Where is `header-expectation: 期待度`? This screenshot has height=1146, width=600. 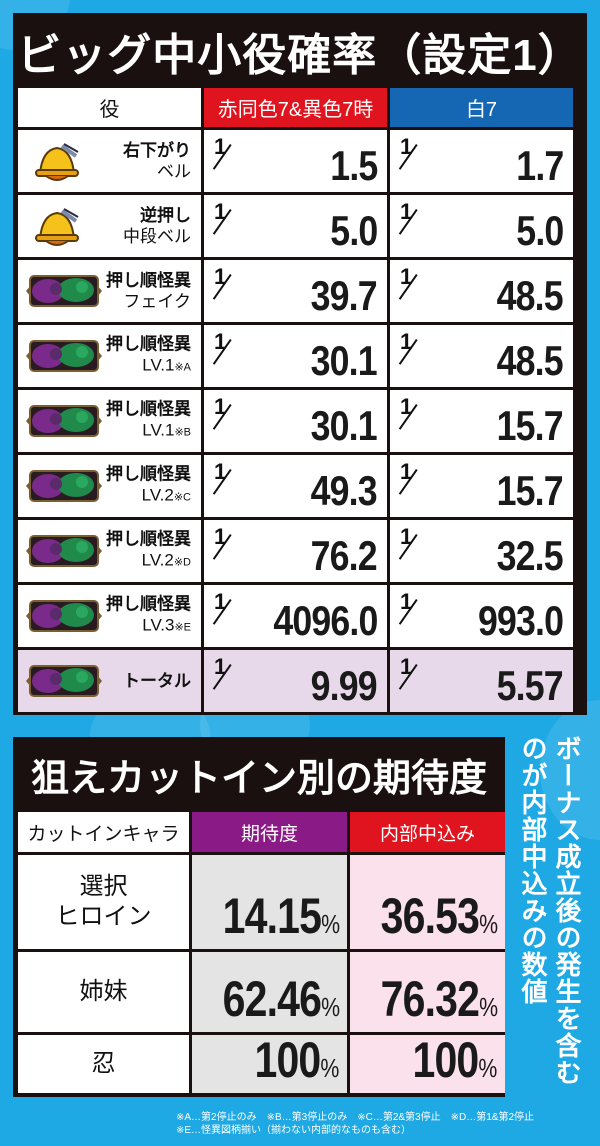 header-expectation: 期待度 is located at coordinates (269, 832).